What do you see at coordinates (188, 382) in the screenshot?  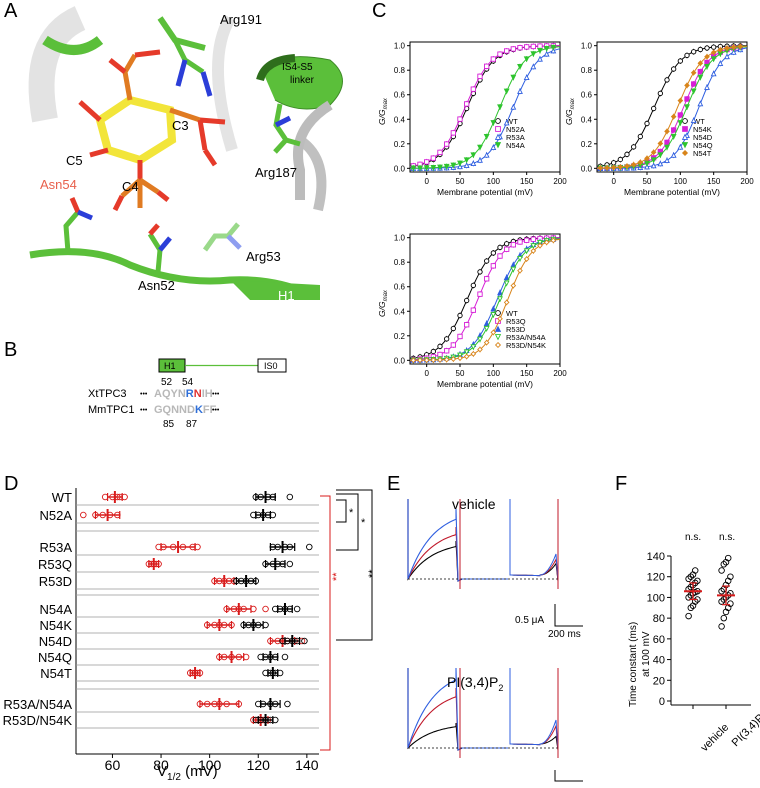 I see `xt-num-54: 54` at bounding box center [188, 382].